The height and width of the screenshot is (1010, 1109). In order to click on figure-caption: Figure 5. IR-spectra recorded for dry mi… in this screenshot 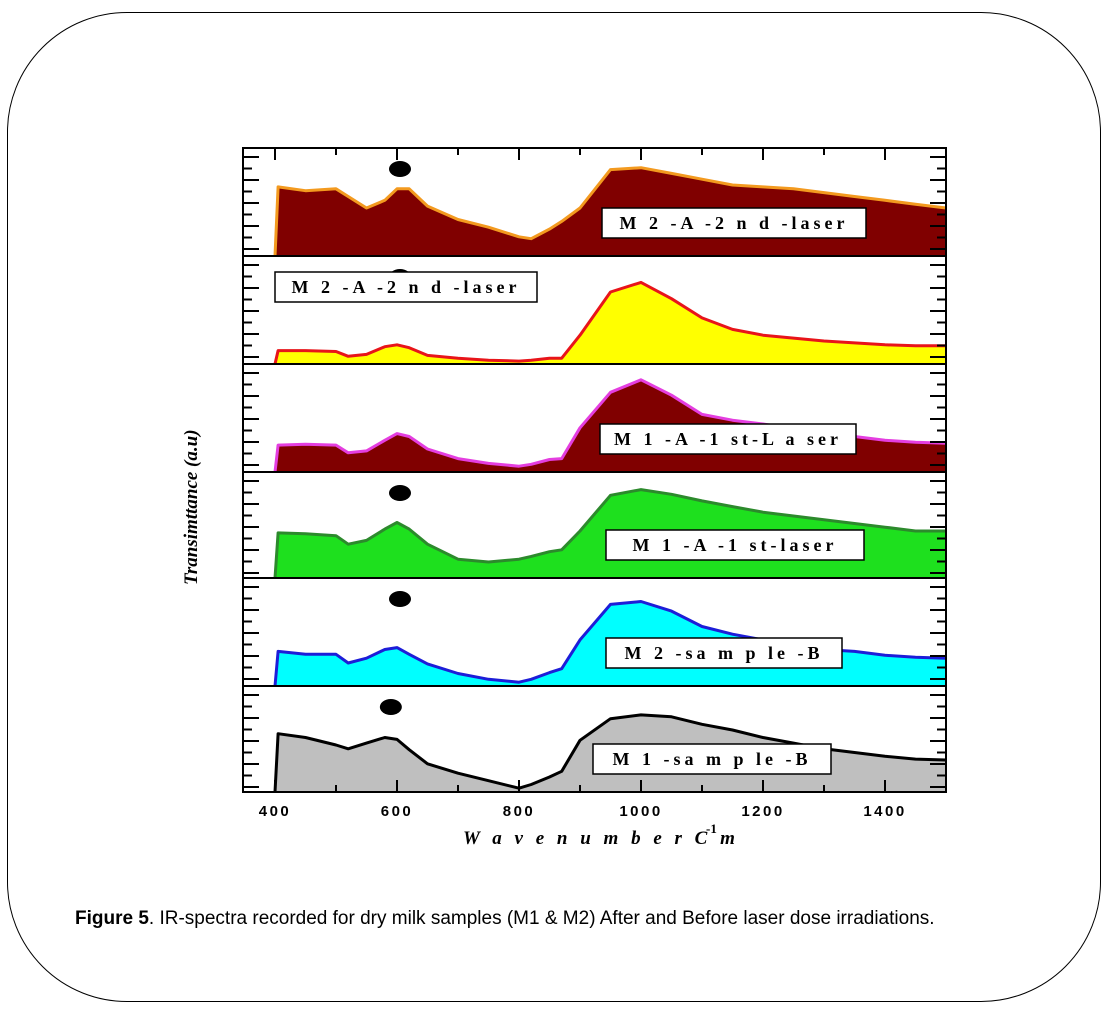, I will do `click(575, 919)`.